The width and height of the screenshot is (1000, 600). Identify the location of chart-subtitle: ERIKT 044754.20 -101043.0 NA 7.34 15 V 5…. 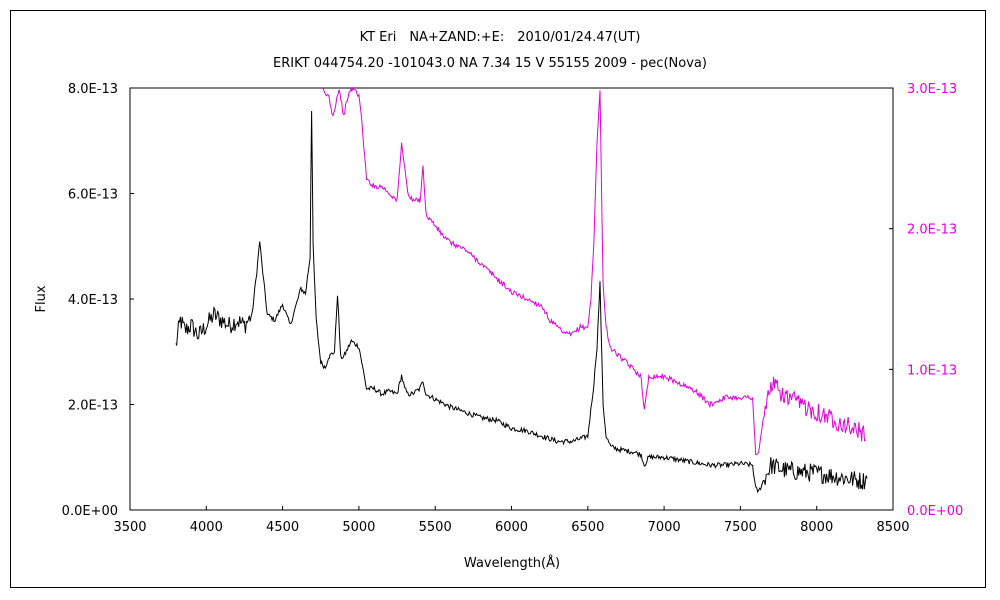
(490, 63).